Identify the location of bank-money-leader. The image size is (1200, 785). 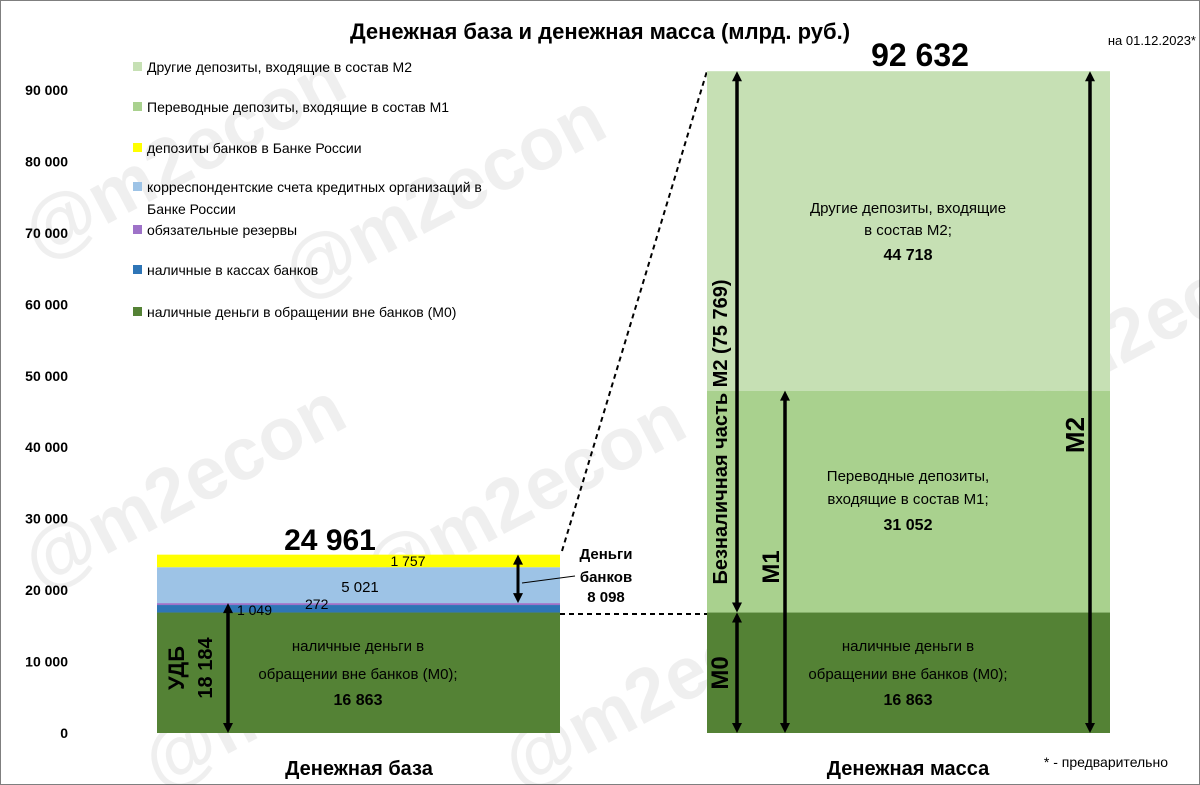
(548, 579).